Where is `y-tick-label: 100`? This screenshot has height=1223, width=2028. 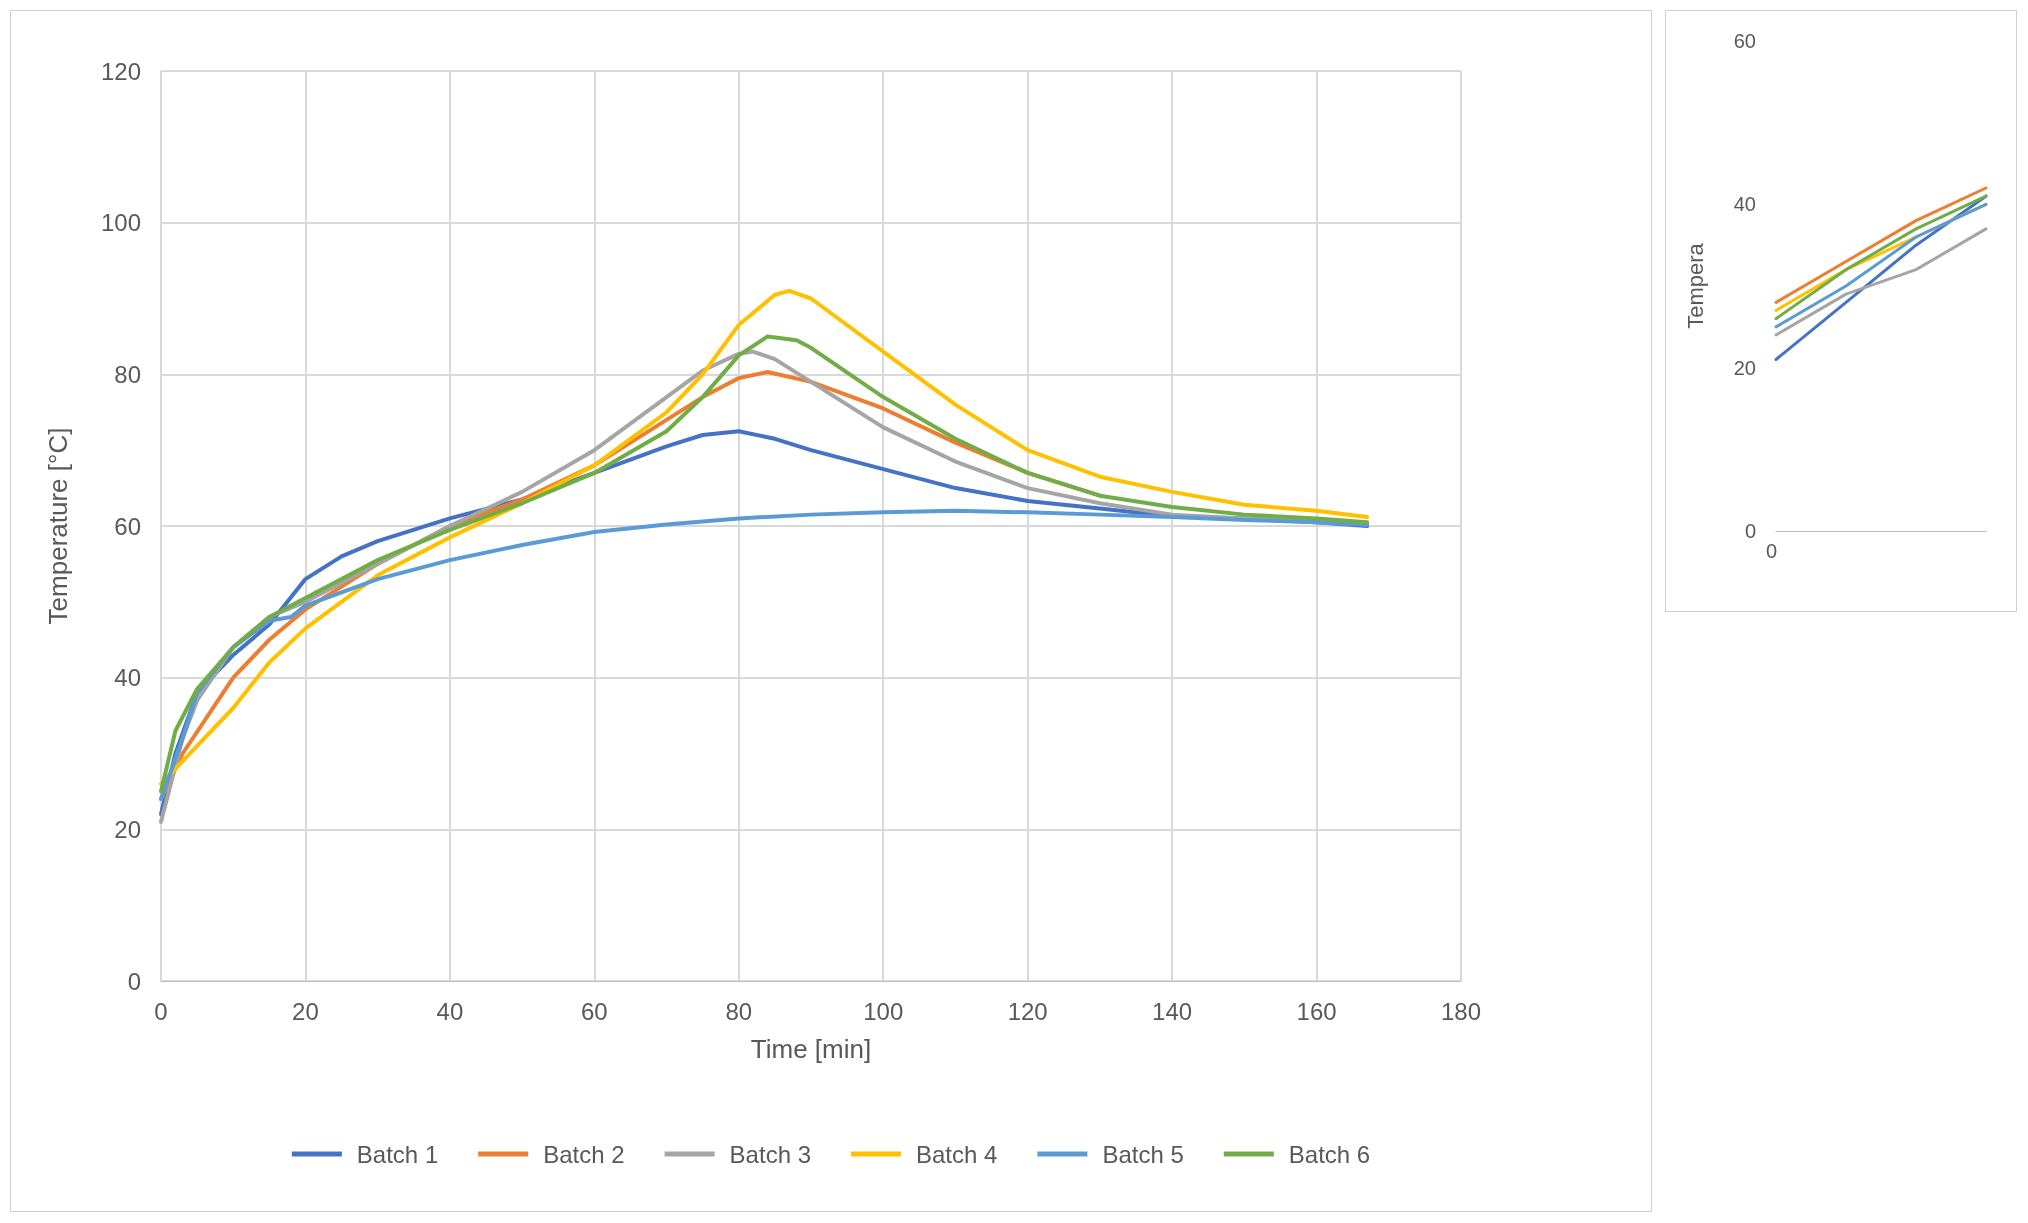 y-tick-label: 100 is located at coordinates (120, 223).